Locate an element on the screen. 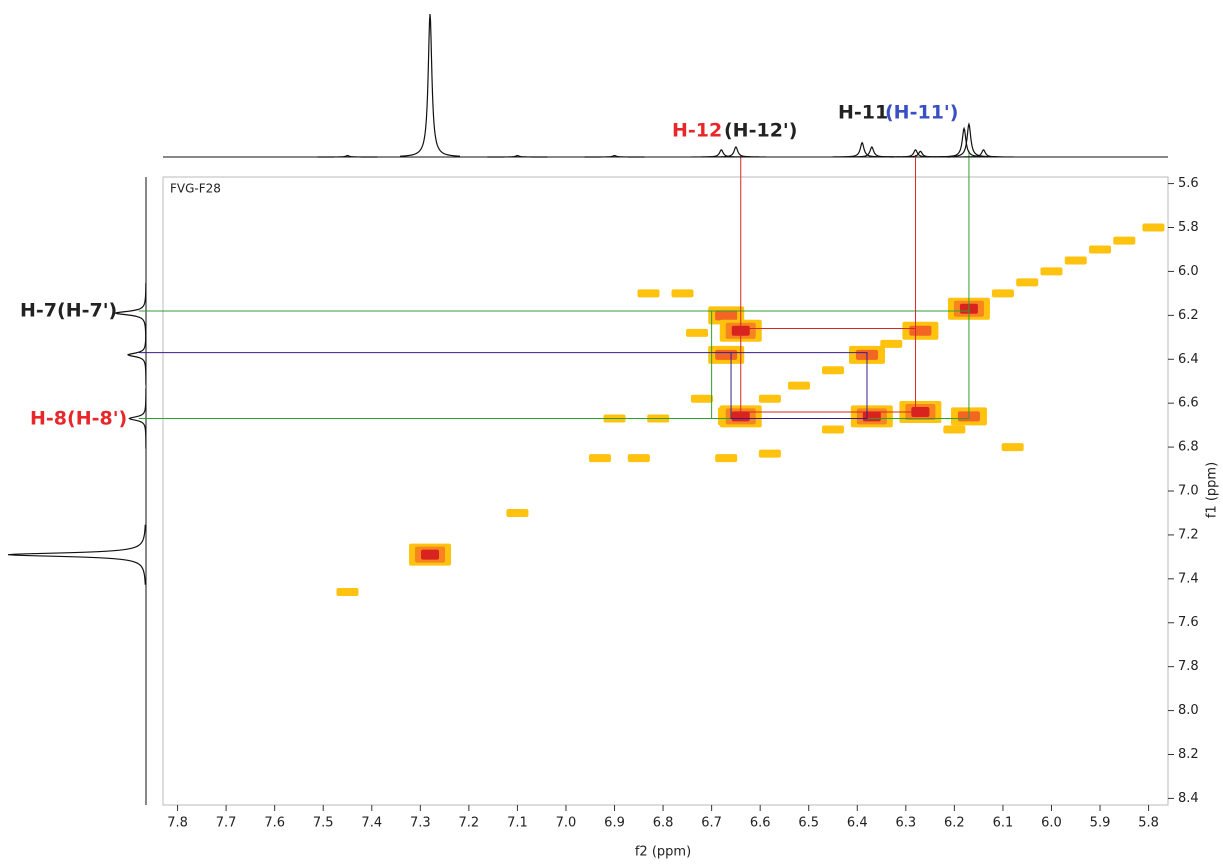  x-axis-label: f2 (ppm) is located at coordinates (663, 852).